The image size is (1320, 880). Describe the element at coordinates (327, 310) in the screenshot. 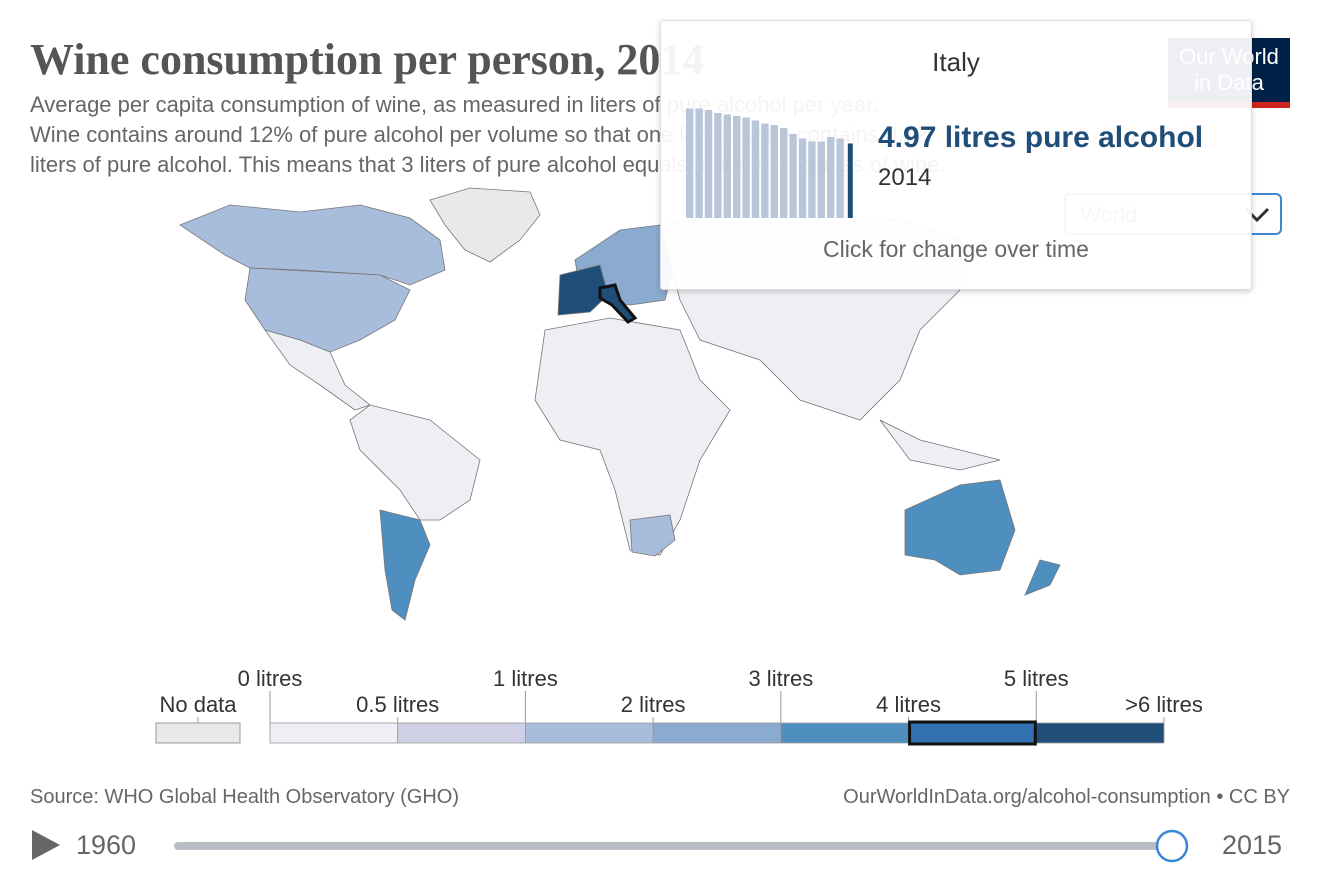

I see `usa` at that location.